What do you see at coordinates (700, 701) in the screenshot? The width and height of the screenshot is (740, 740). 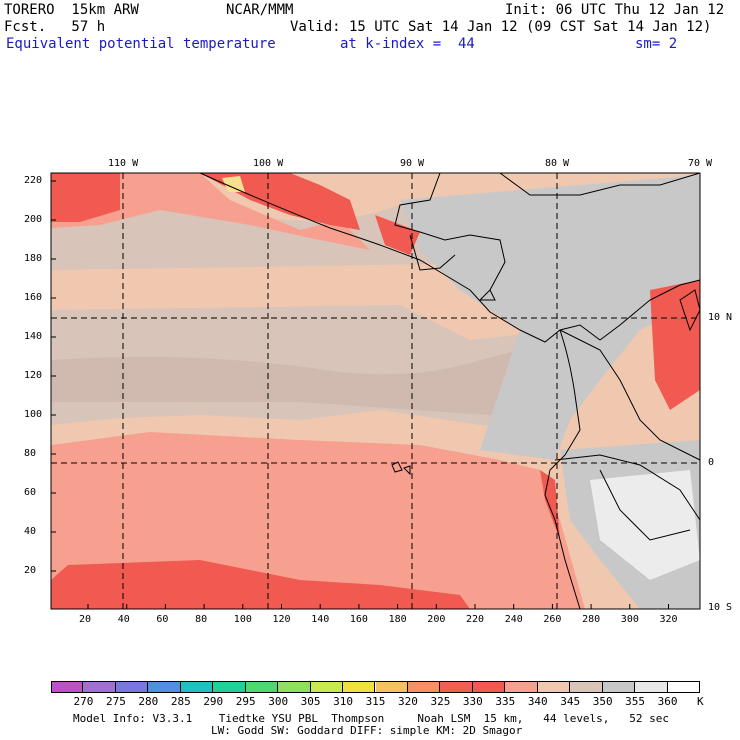 I see `colorbar-unit: K` at bounding box center [700, 701].